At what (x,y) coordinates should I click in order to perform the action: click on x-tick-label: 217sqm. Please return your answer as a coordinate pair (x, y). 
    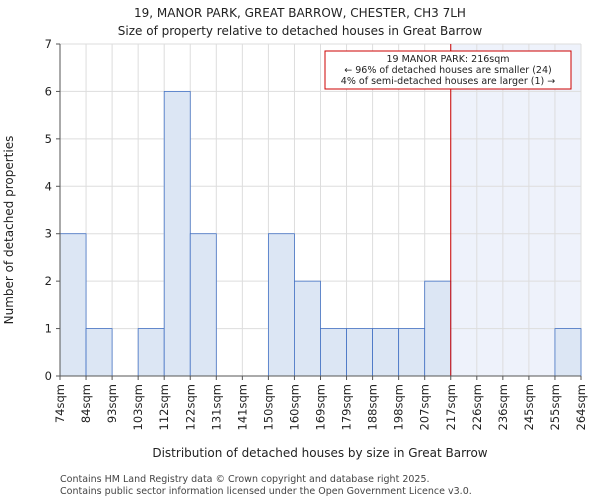
    Looking at the image, I should click on (451, 407).